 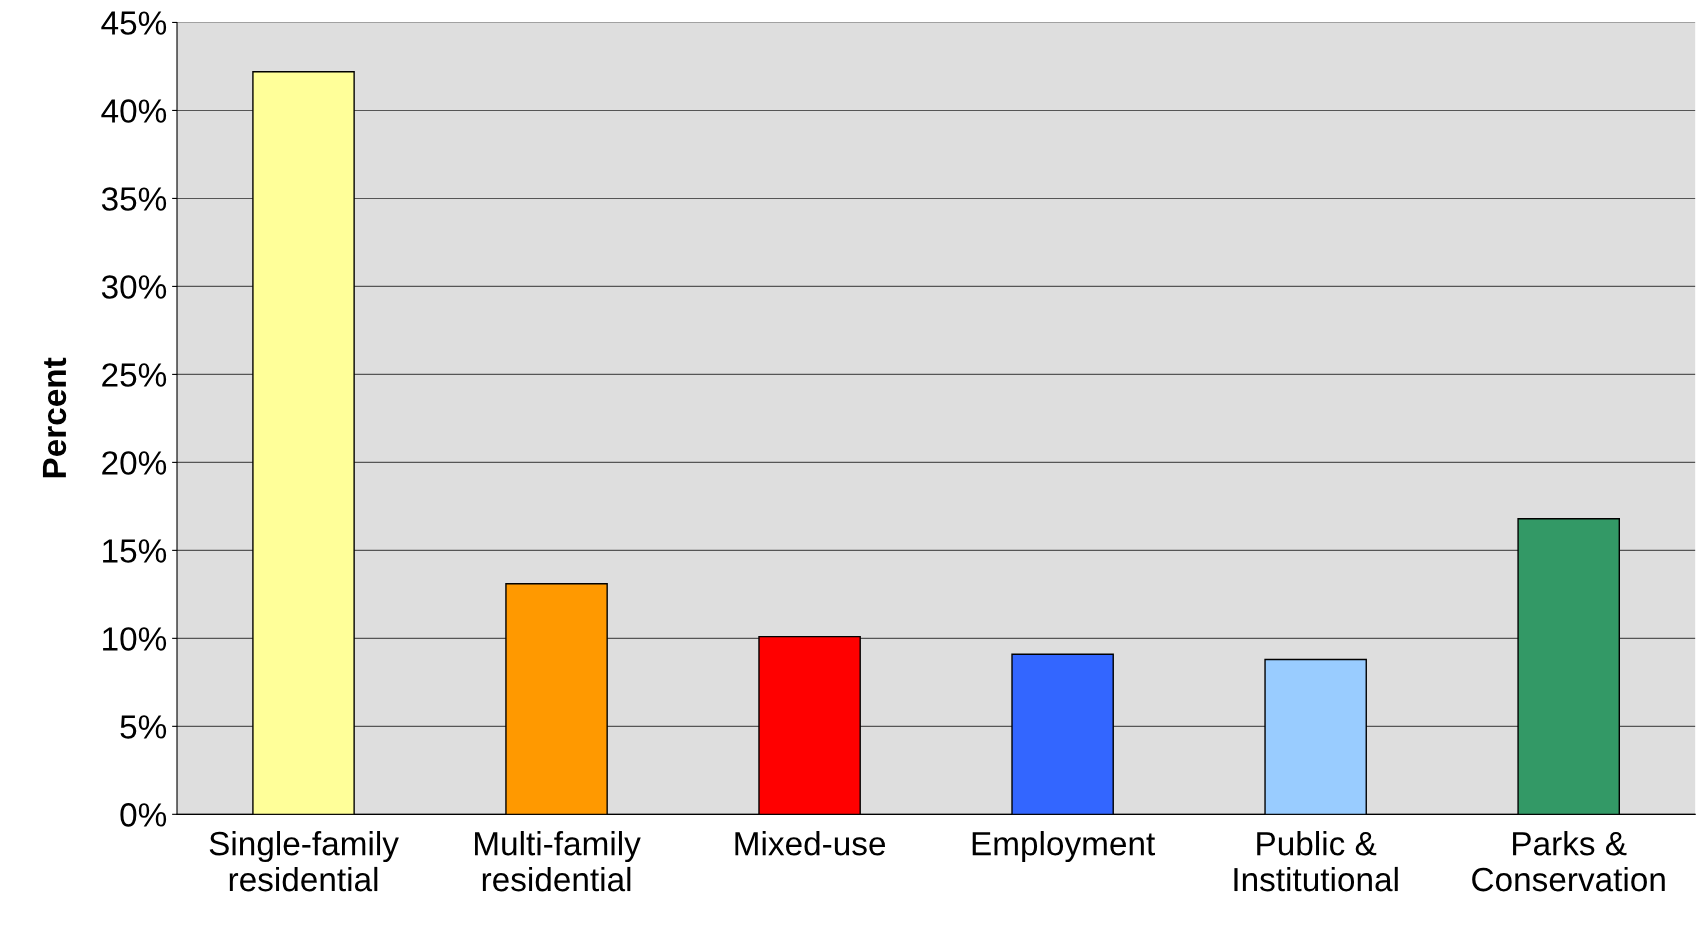 I want to click on x-tick-label: Single-family residential, so click(x=304, y=861).